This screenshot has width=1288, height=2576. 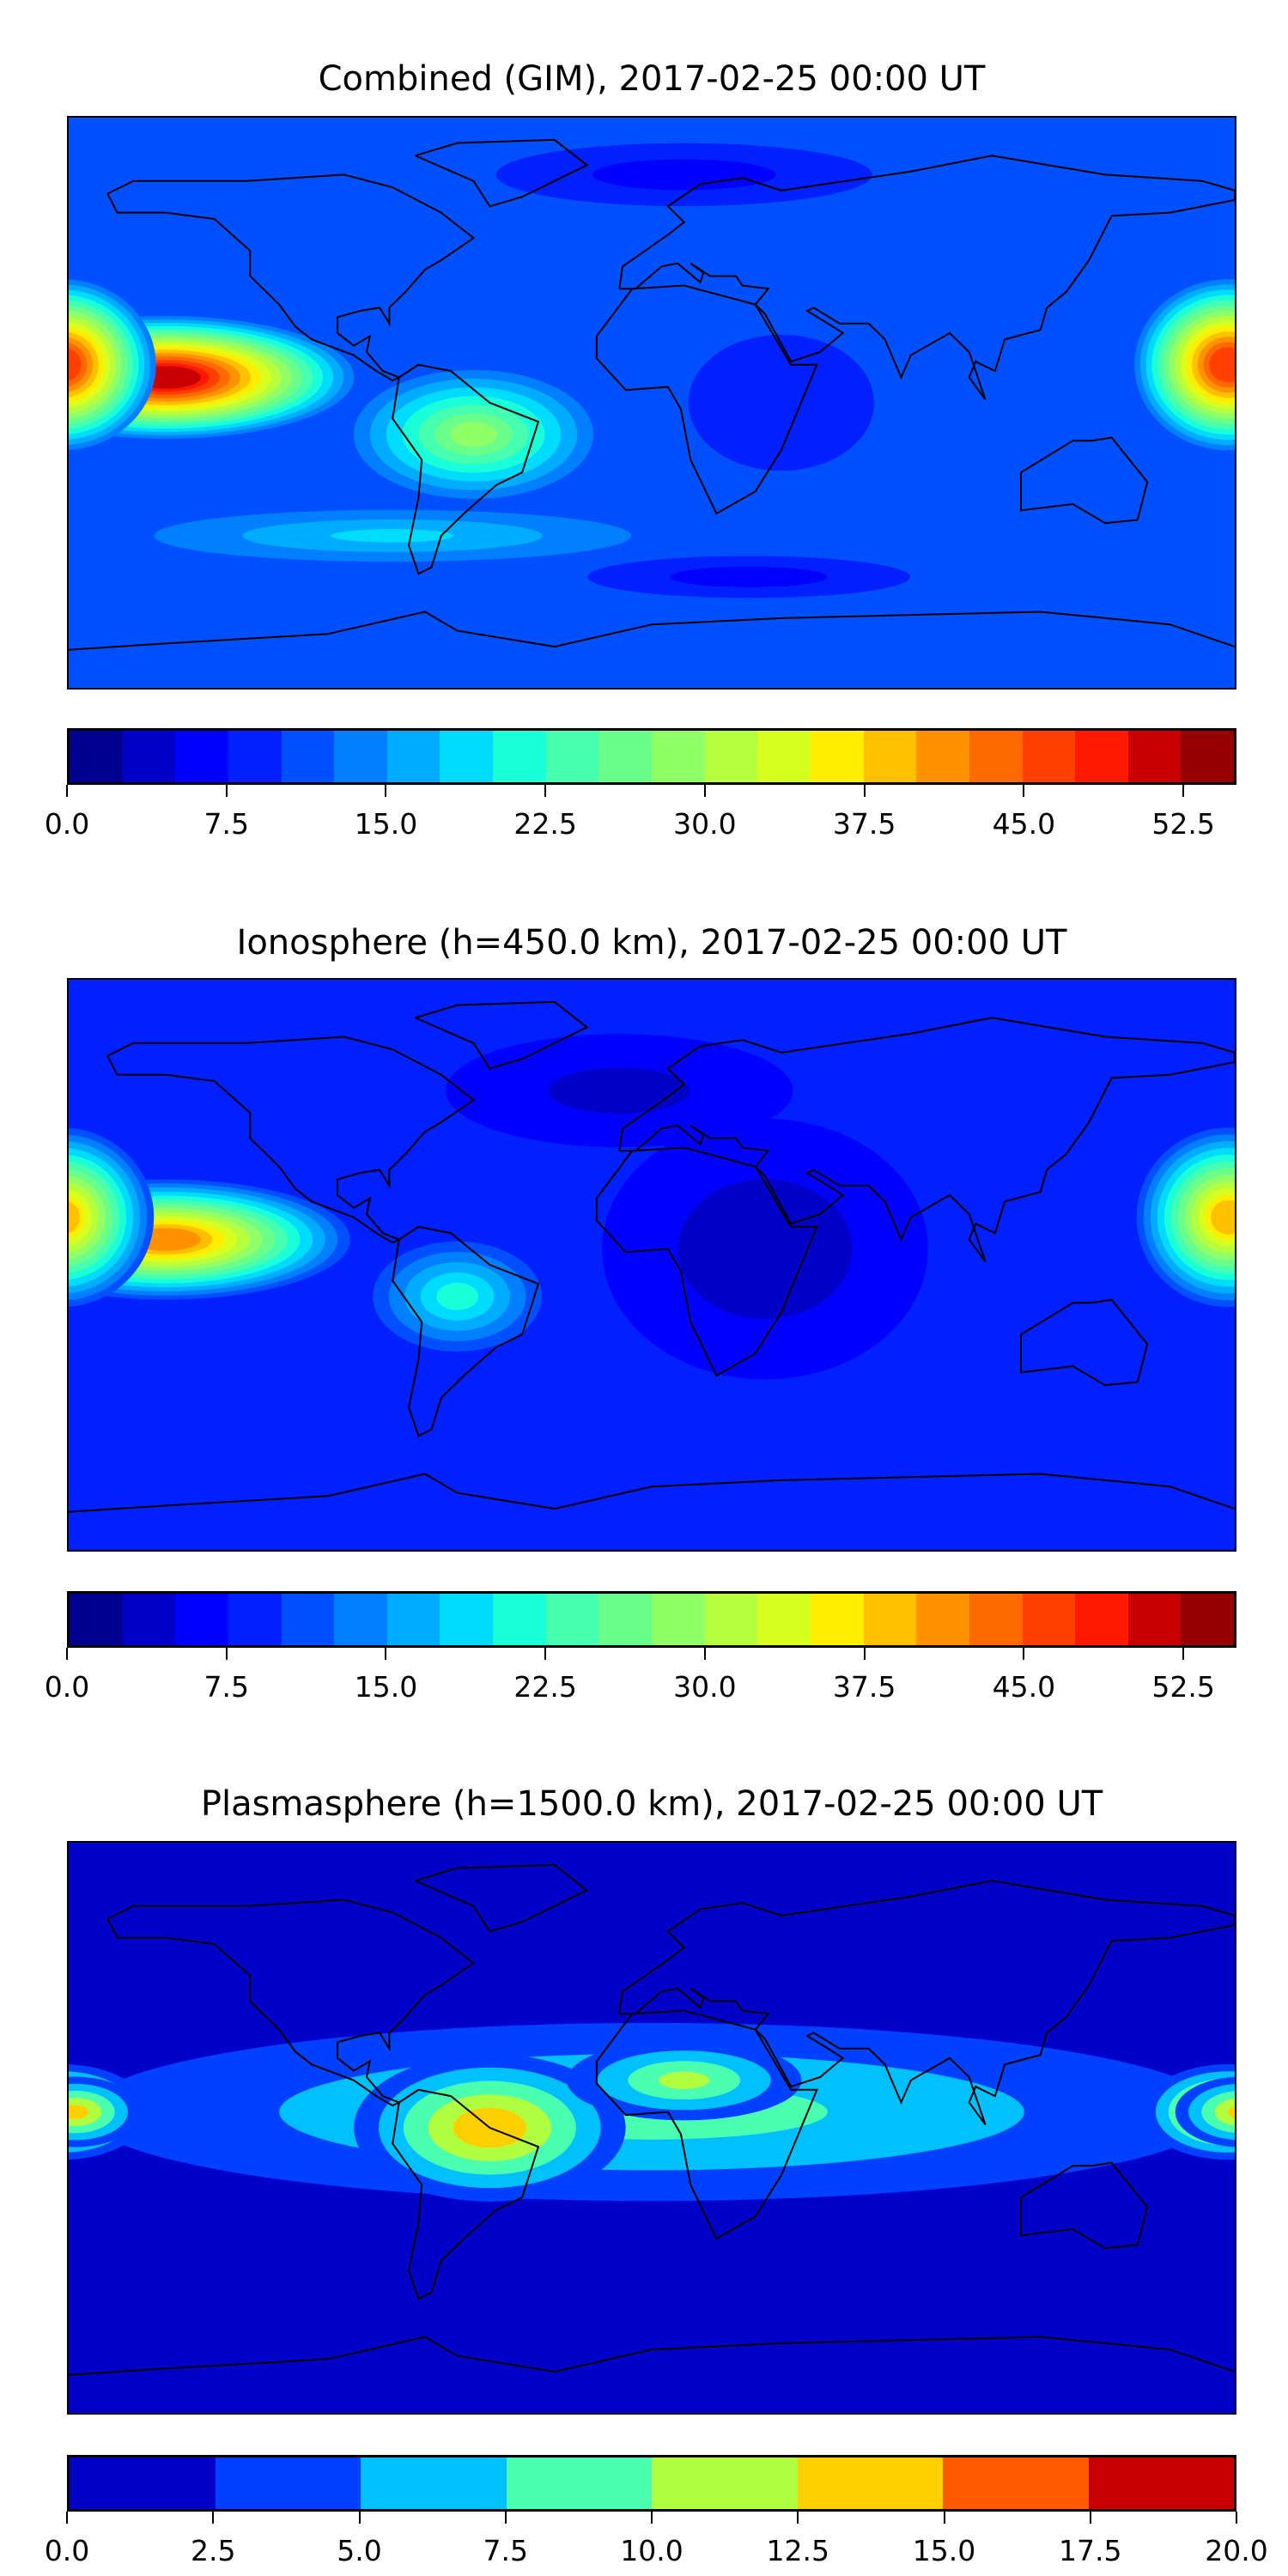 What do you see at coordinates (1236, 2551) in the screenshot?
I see `colorbar-tick-label: 20.0` at bounding box center [1236, 2551].